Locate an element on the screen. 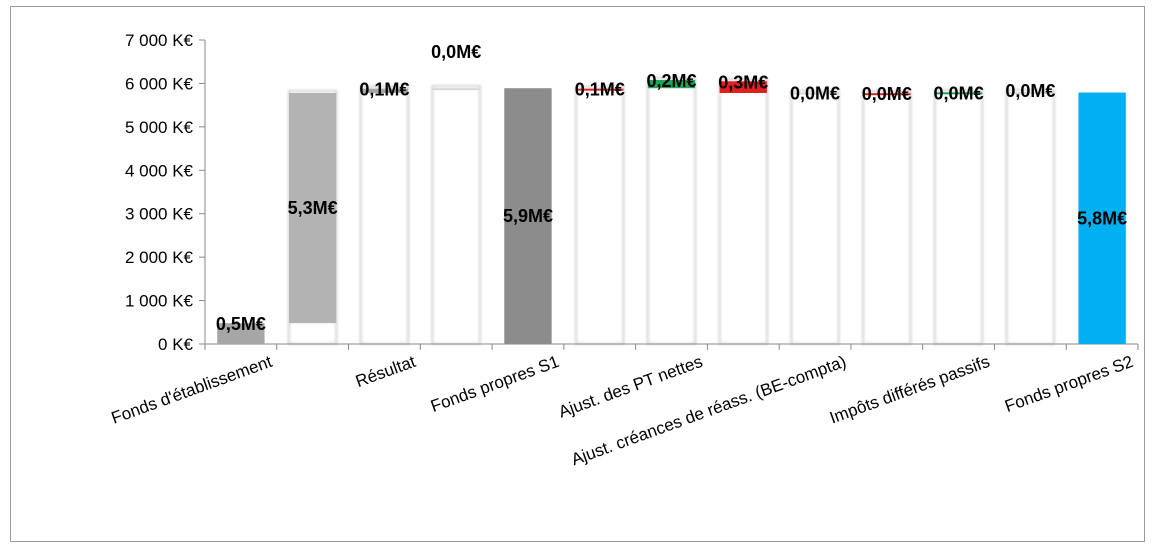  category-label: Résultat is located at coordinates (385, 371).